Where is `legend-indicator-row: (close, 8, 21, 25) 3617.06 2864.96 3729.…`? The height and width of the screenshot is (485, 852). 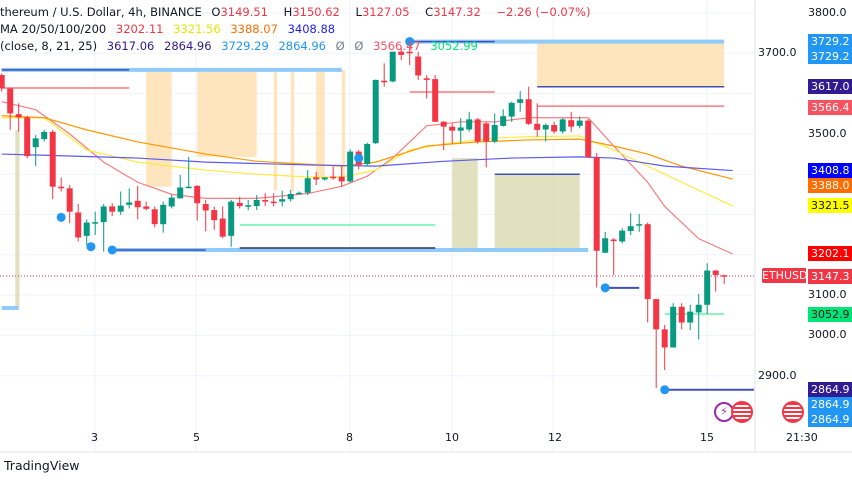 legend-indicator-row: (close, 8, 21, 25) 3617.06 2864.96 3729.… is located at coordinates (242, 46).